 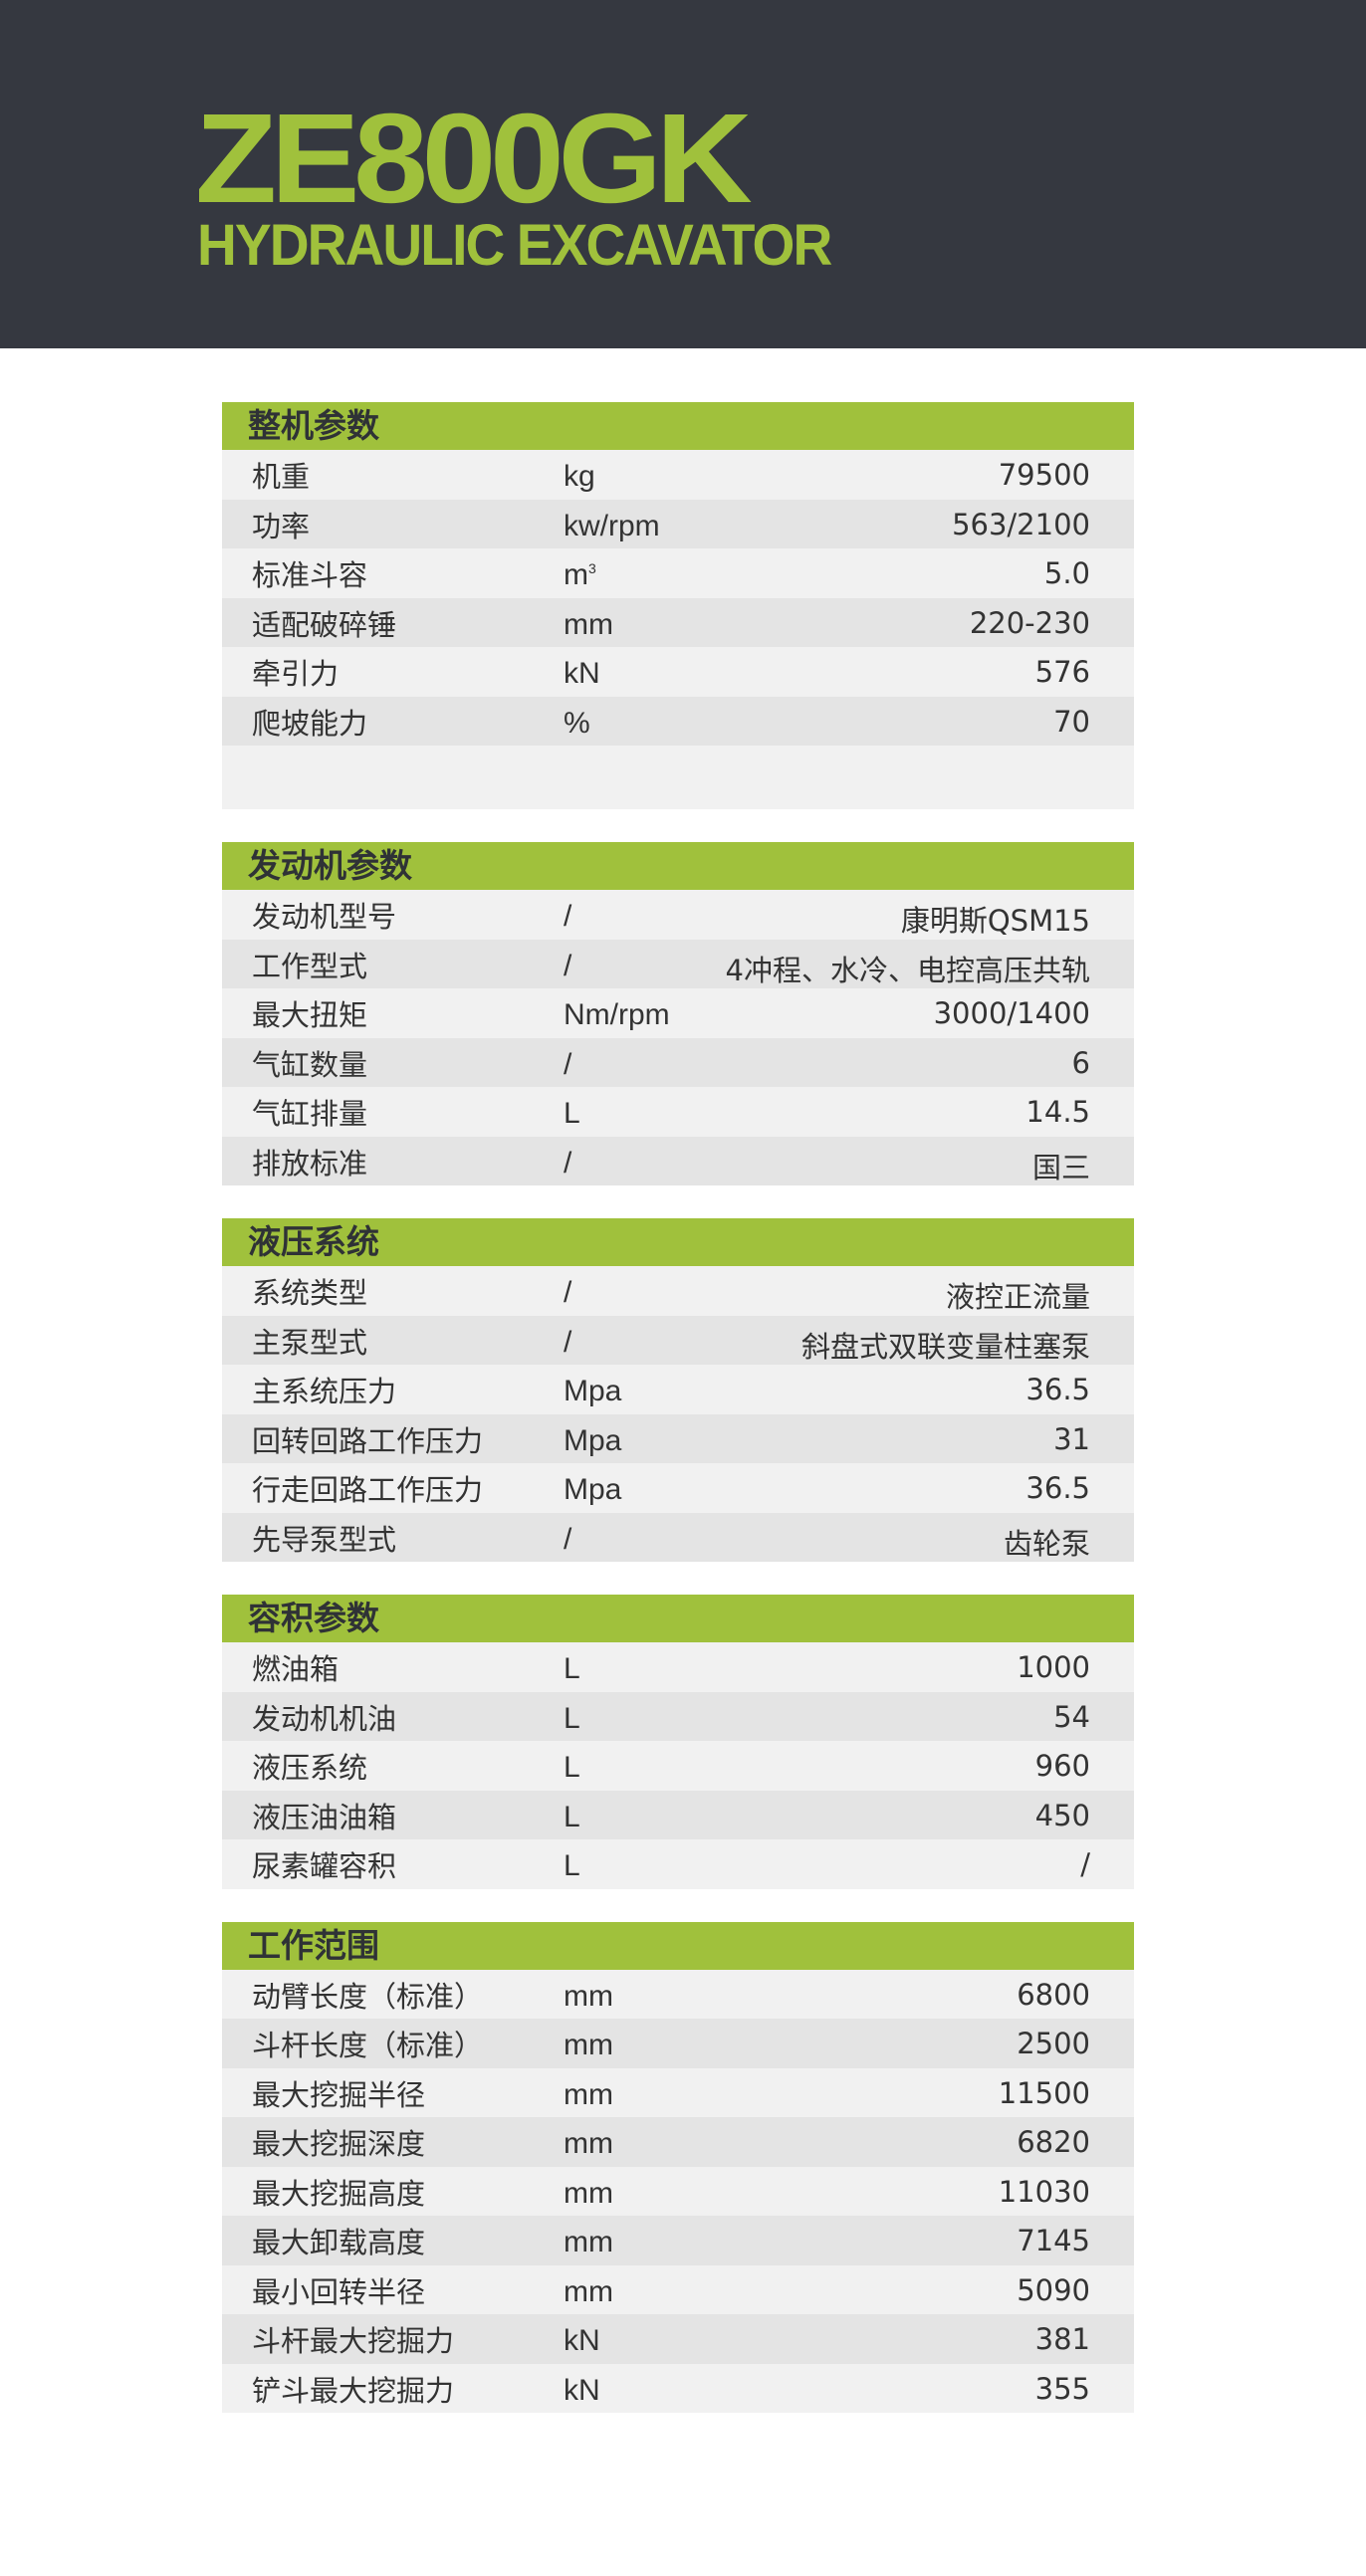 I want to click on spec-row: 最大挖掘半径 mm 11500, so click(x=678, y=2092).